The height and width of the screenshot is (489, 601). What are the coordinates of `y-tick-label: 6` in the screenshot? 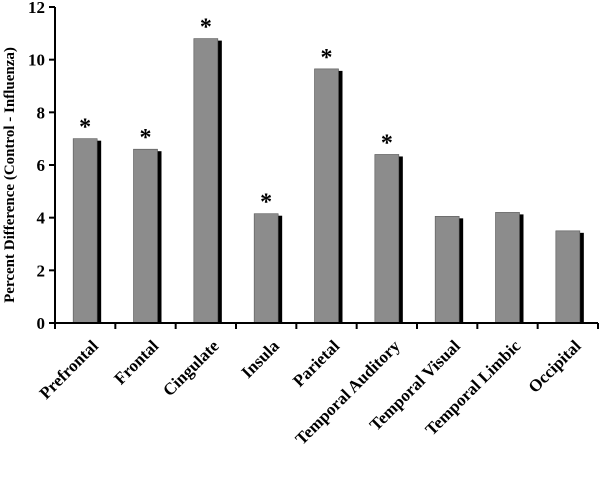 It's located at (41, 165).